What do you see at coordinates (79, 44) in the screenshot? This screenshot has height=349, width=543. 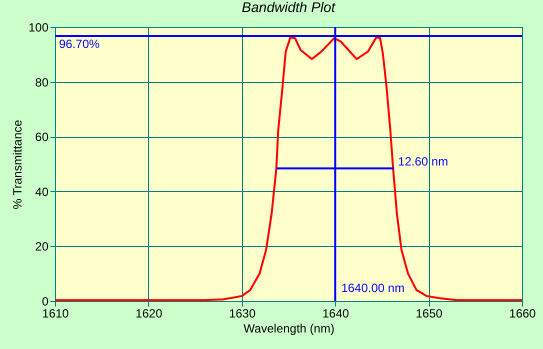 I see `ref-line-label: 96.70%` at bounding box center [79, 44].